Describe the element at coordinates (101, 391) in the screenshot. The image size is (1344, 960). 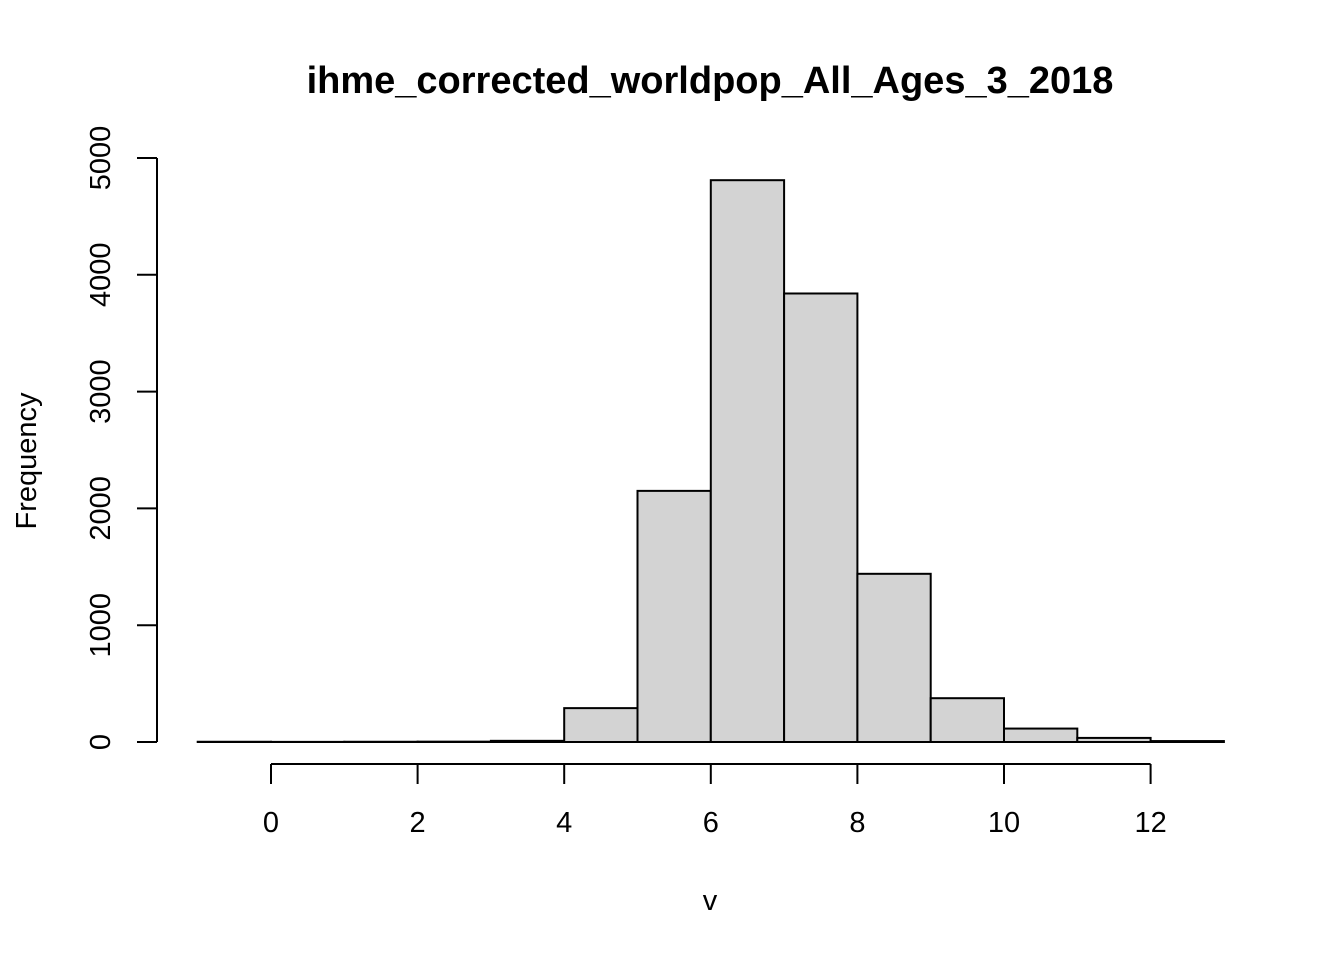
I see `y-tick-label-3: 3000` at that location.